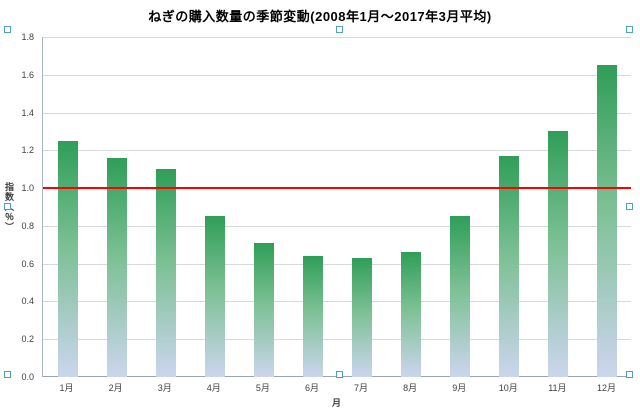 Image resolution: width=640 pixels, height=416 pixels. Describe the element at coordinates (339, 29) in the screenshot. I see `selection-handle-top-middle` at that location.